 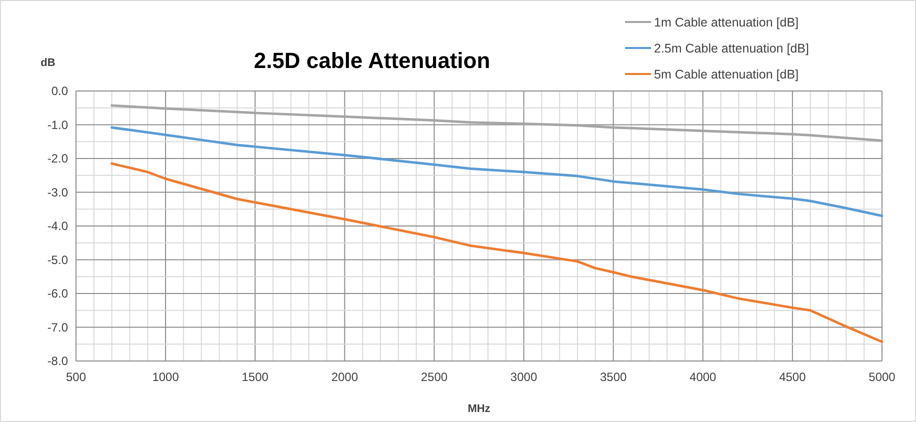 What do you see at coordinates (434, 377) in the screenshot?
I see `x-tick-label: 2500` at bounding box center [434, 377].